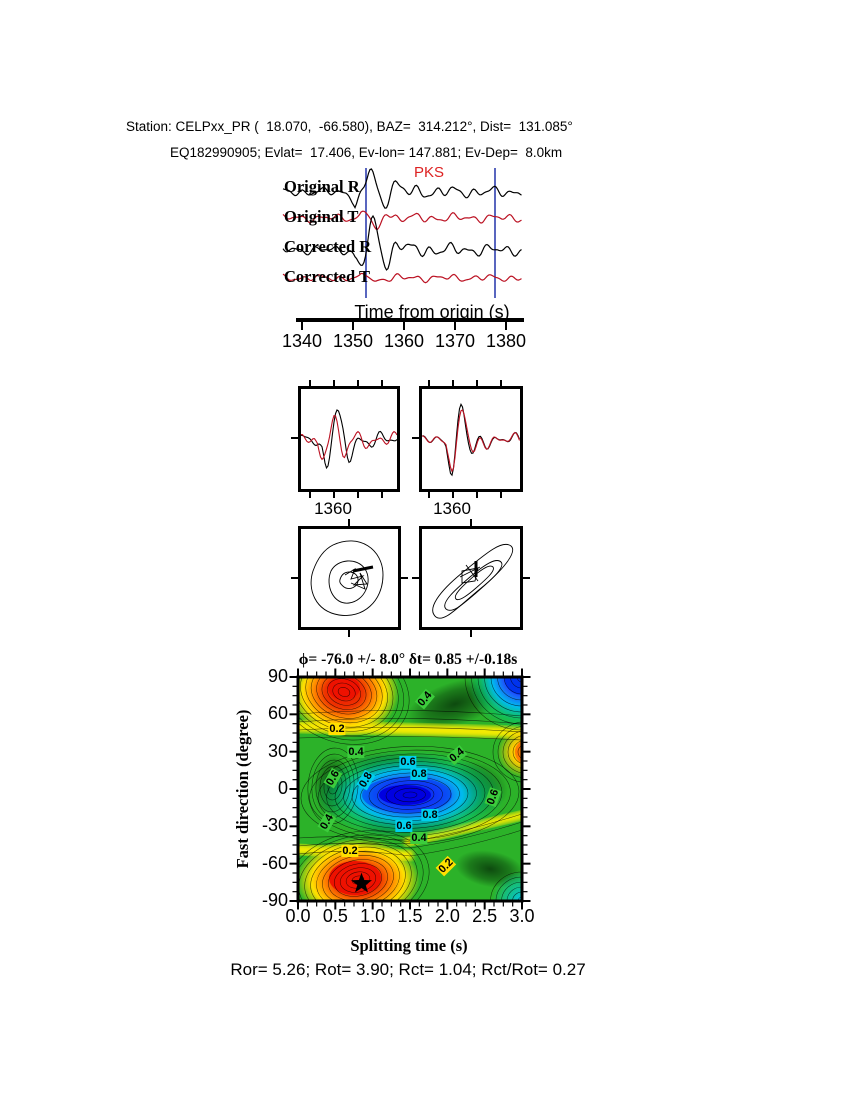 Image resolution: width=850 pixels, height=1100 pixels. What do you see at coordinates (404, 341) in the screenshot?
I see `time-axis-tick-label: 1360` at bounding box center [404, 341].